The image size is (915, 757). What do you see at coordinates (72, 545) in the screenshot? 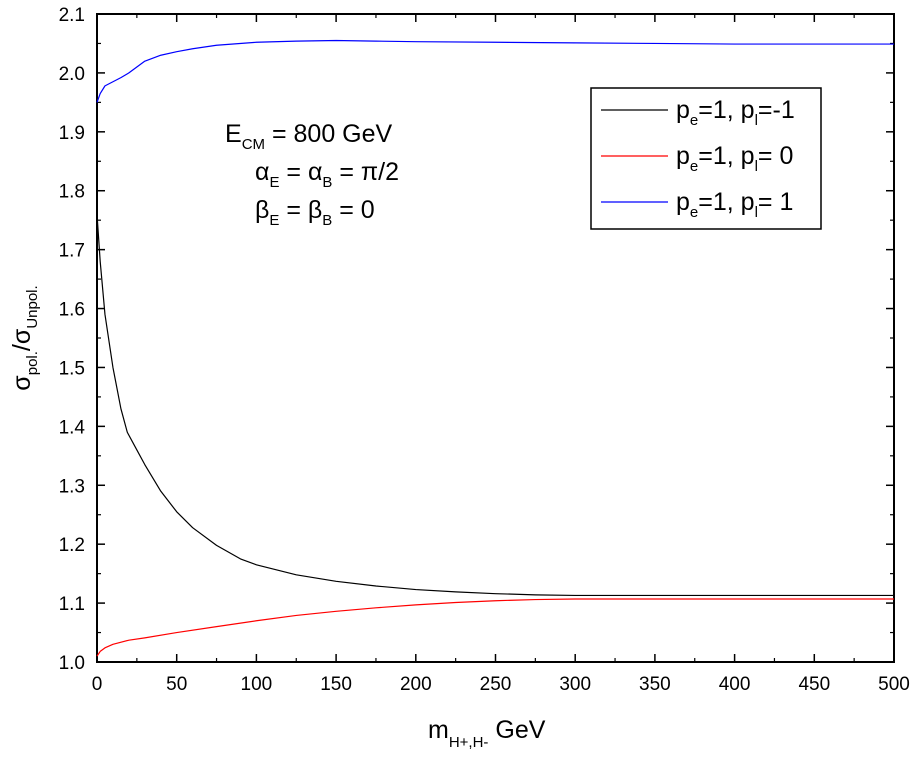
I see `y-tick-label: 1.2` at bounding box center [72, 545].